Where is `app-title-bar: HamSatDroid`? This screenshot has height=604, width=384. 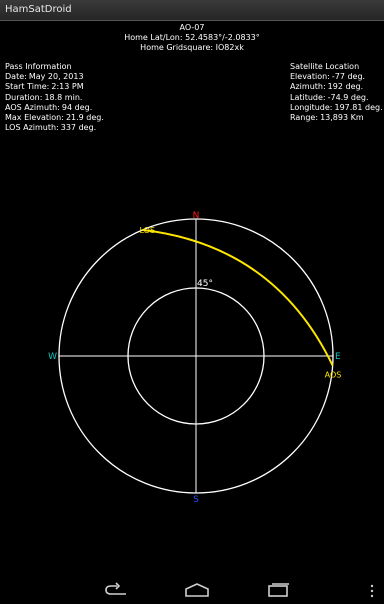 app-title-bar: HamSatDroid is located at coordinates (192, 10).